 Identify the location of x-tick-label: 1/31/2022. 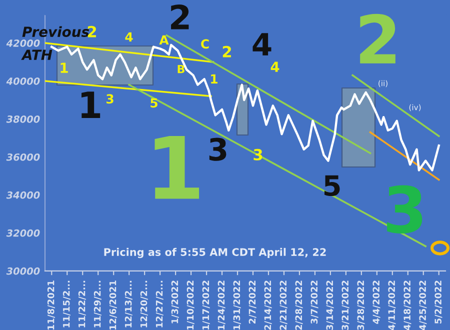
(237, 305).